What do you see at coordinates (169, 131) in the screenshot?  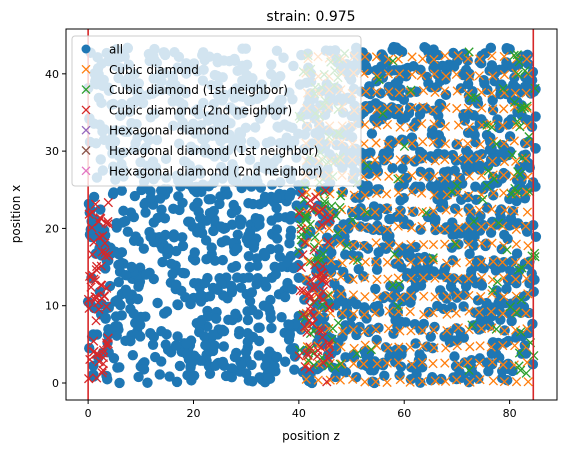 I see `legend-label: Hexagonal diamond` at bounding box center [169, 131].